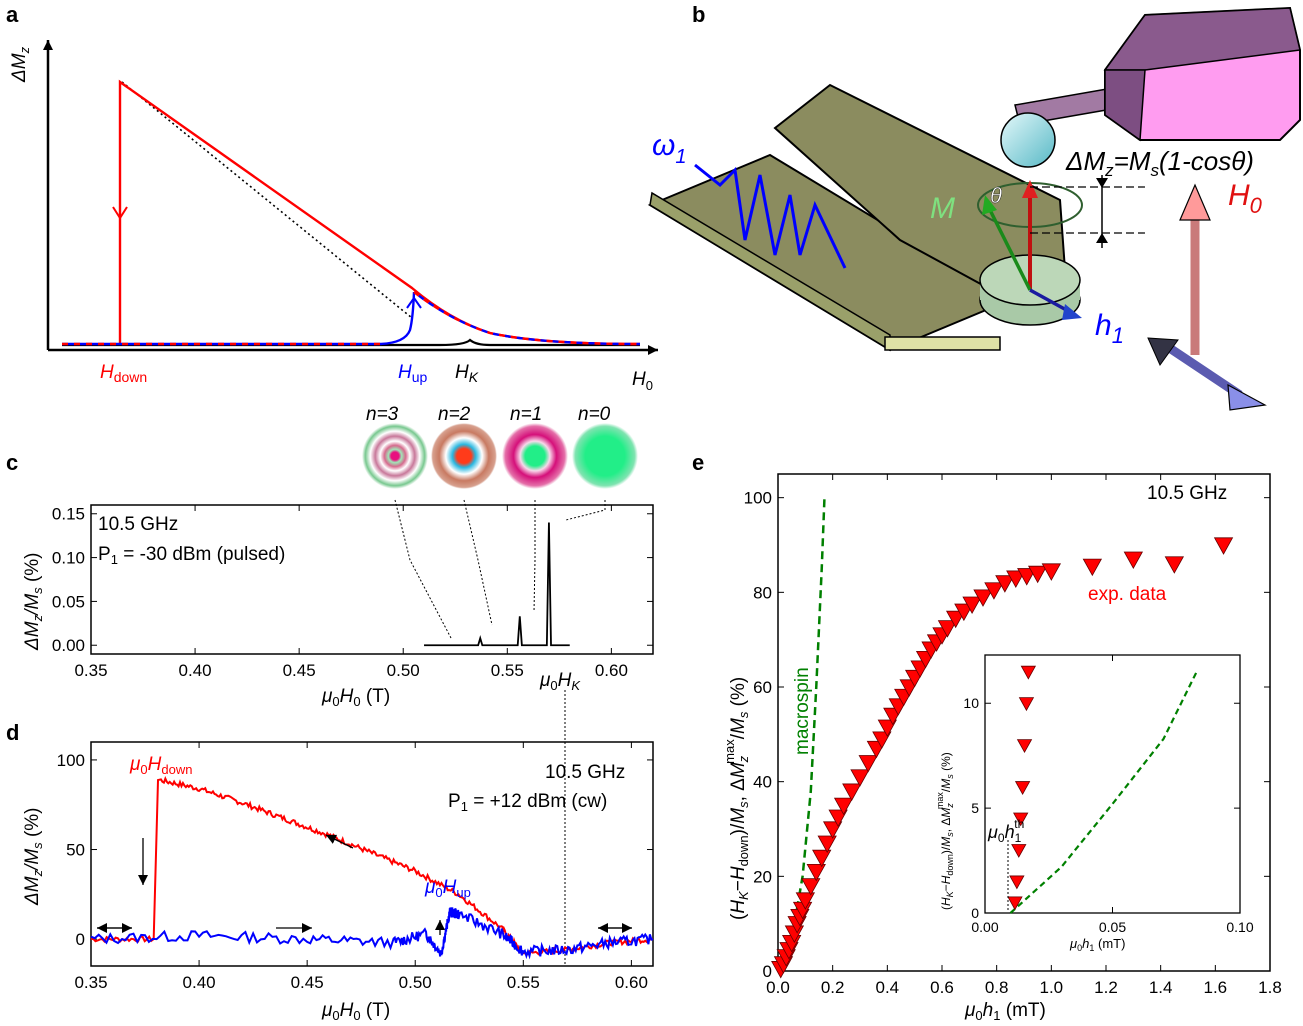 Image resolution: width=1303 pixels, height=1026 pixels. Describe the element at coordinates (1187, 493) in the screenshot. I see `panel-e-freq: 10.5 GHz` at that location.